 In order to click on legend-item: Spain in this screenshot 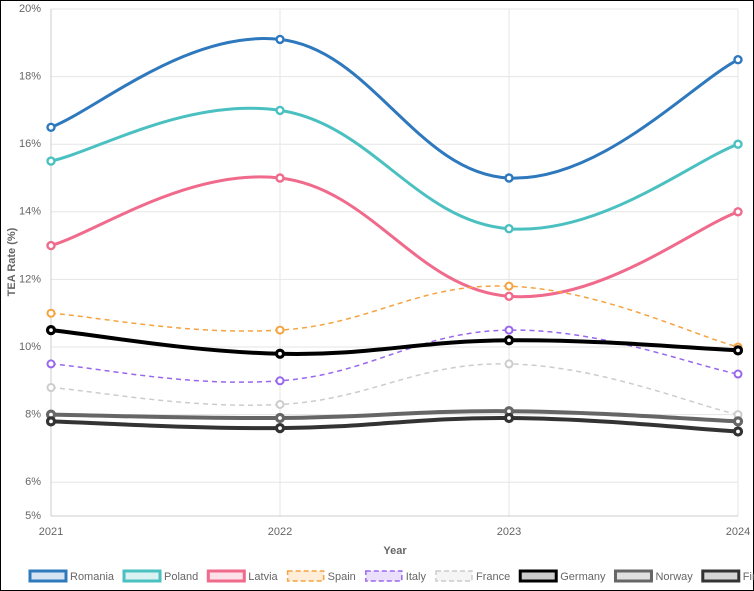, I will do `click(321, 576)`.